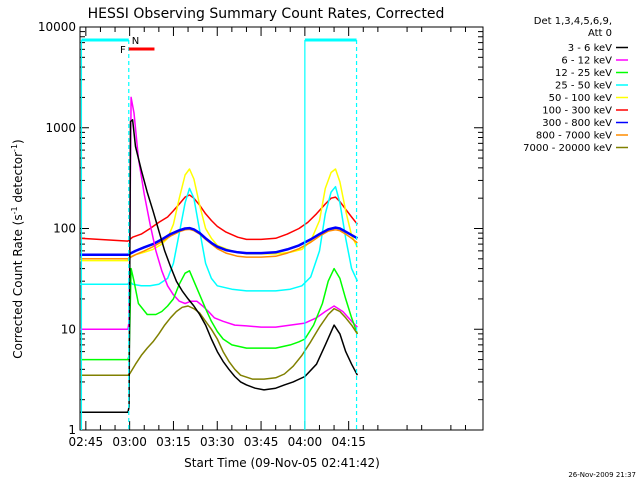 The image size is (640, 480). Describe the element at coordinates (72, 430) in the screenshot. I see `y-tick-label: 1` at that location.